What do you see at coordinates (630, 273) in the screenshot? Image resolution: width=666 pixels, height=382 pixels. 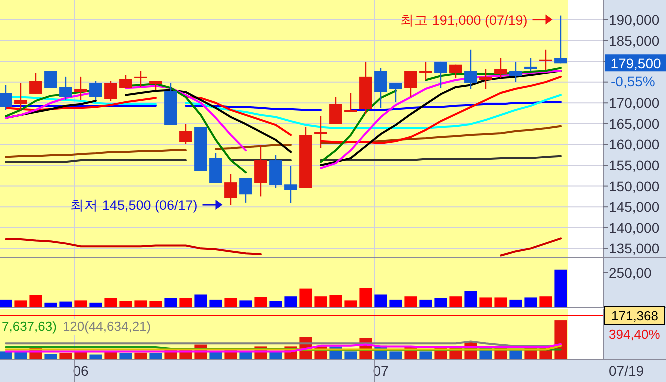 I see `text: 250,00` at bounding box center [630, 273].